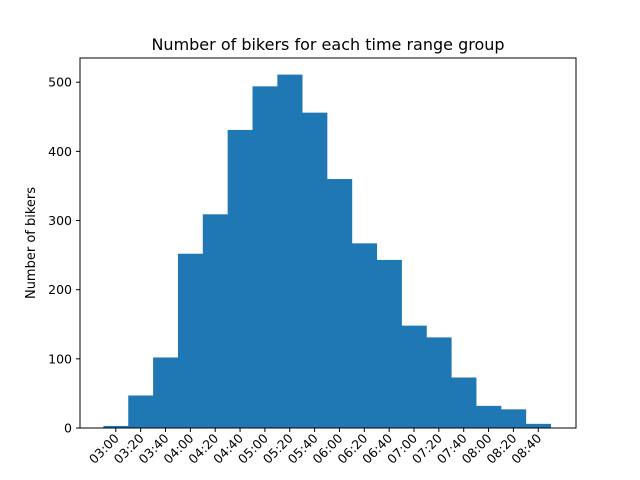 The width and height of the screenshot is (640, 480). Describe the element at coordinates (60, 358) in the screenshot. I see `y-tick-label: 100` at that location.